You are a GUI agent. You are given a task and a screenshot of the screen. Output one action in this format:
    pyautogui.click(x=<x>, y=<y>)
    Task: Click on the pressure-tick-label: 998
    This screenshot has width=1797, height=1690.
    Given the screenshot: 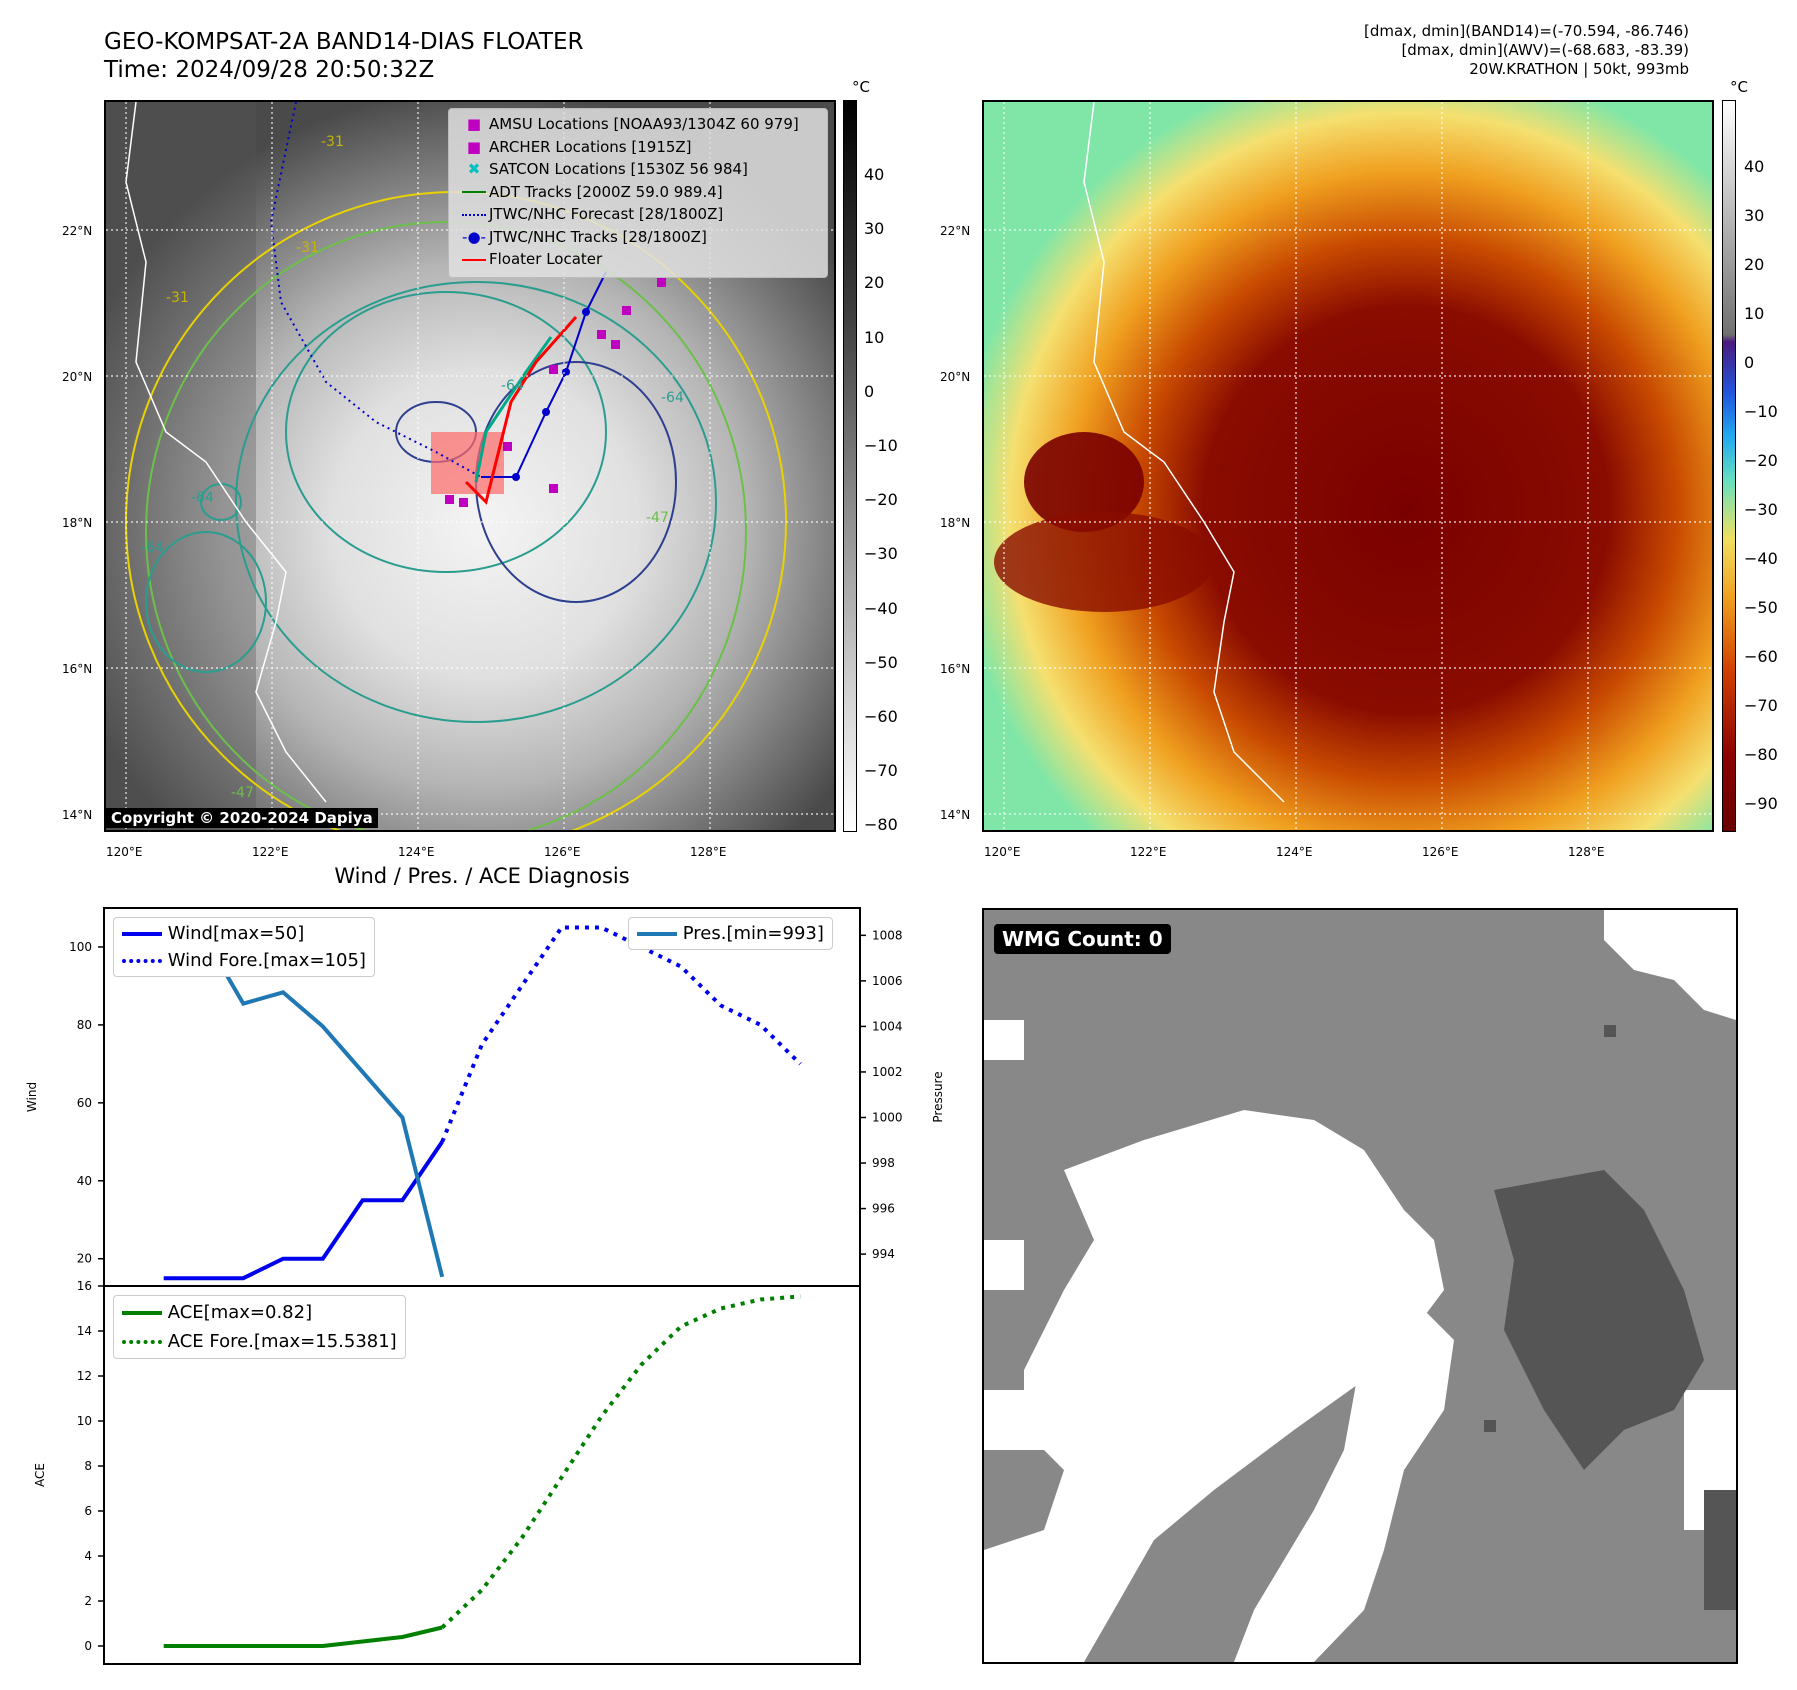 What is the action you would take?
    pyautogui.click(x=883, y=1163)
    